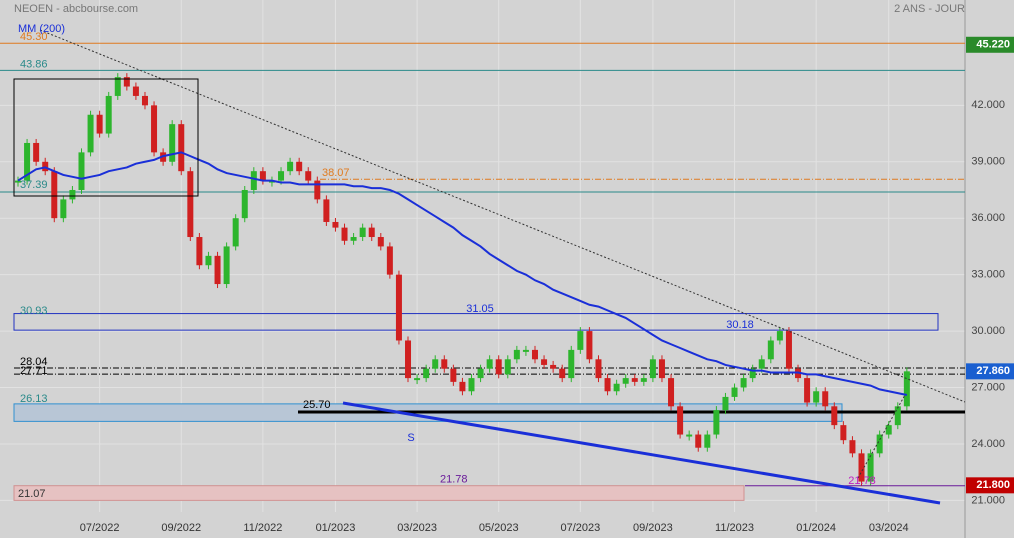 The height and width of the screenshot is (538, 1014). Describe the element at coordinates (317, 405) in the screenshot. I see `level-label: 25.70` at that location.